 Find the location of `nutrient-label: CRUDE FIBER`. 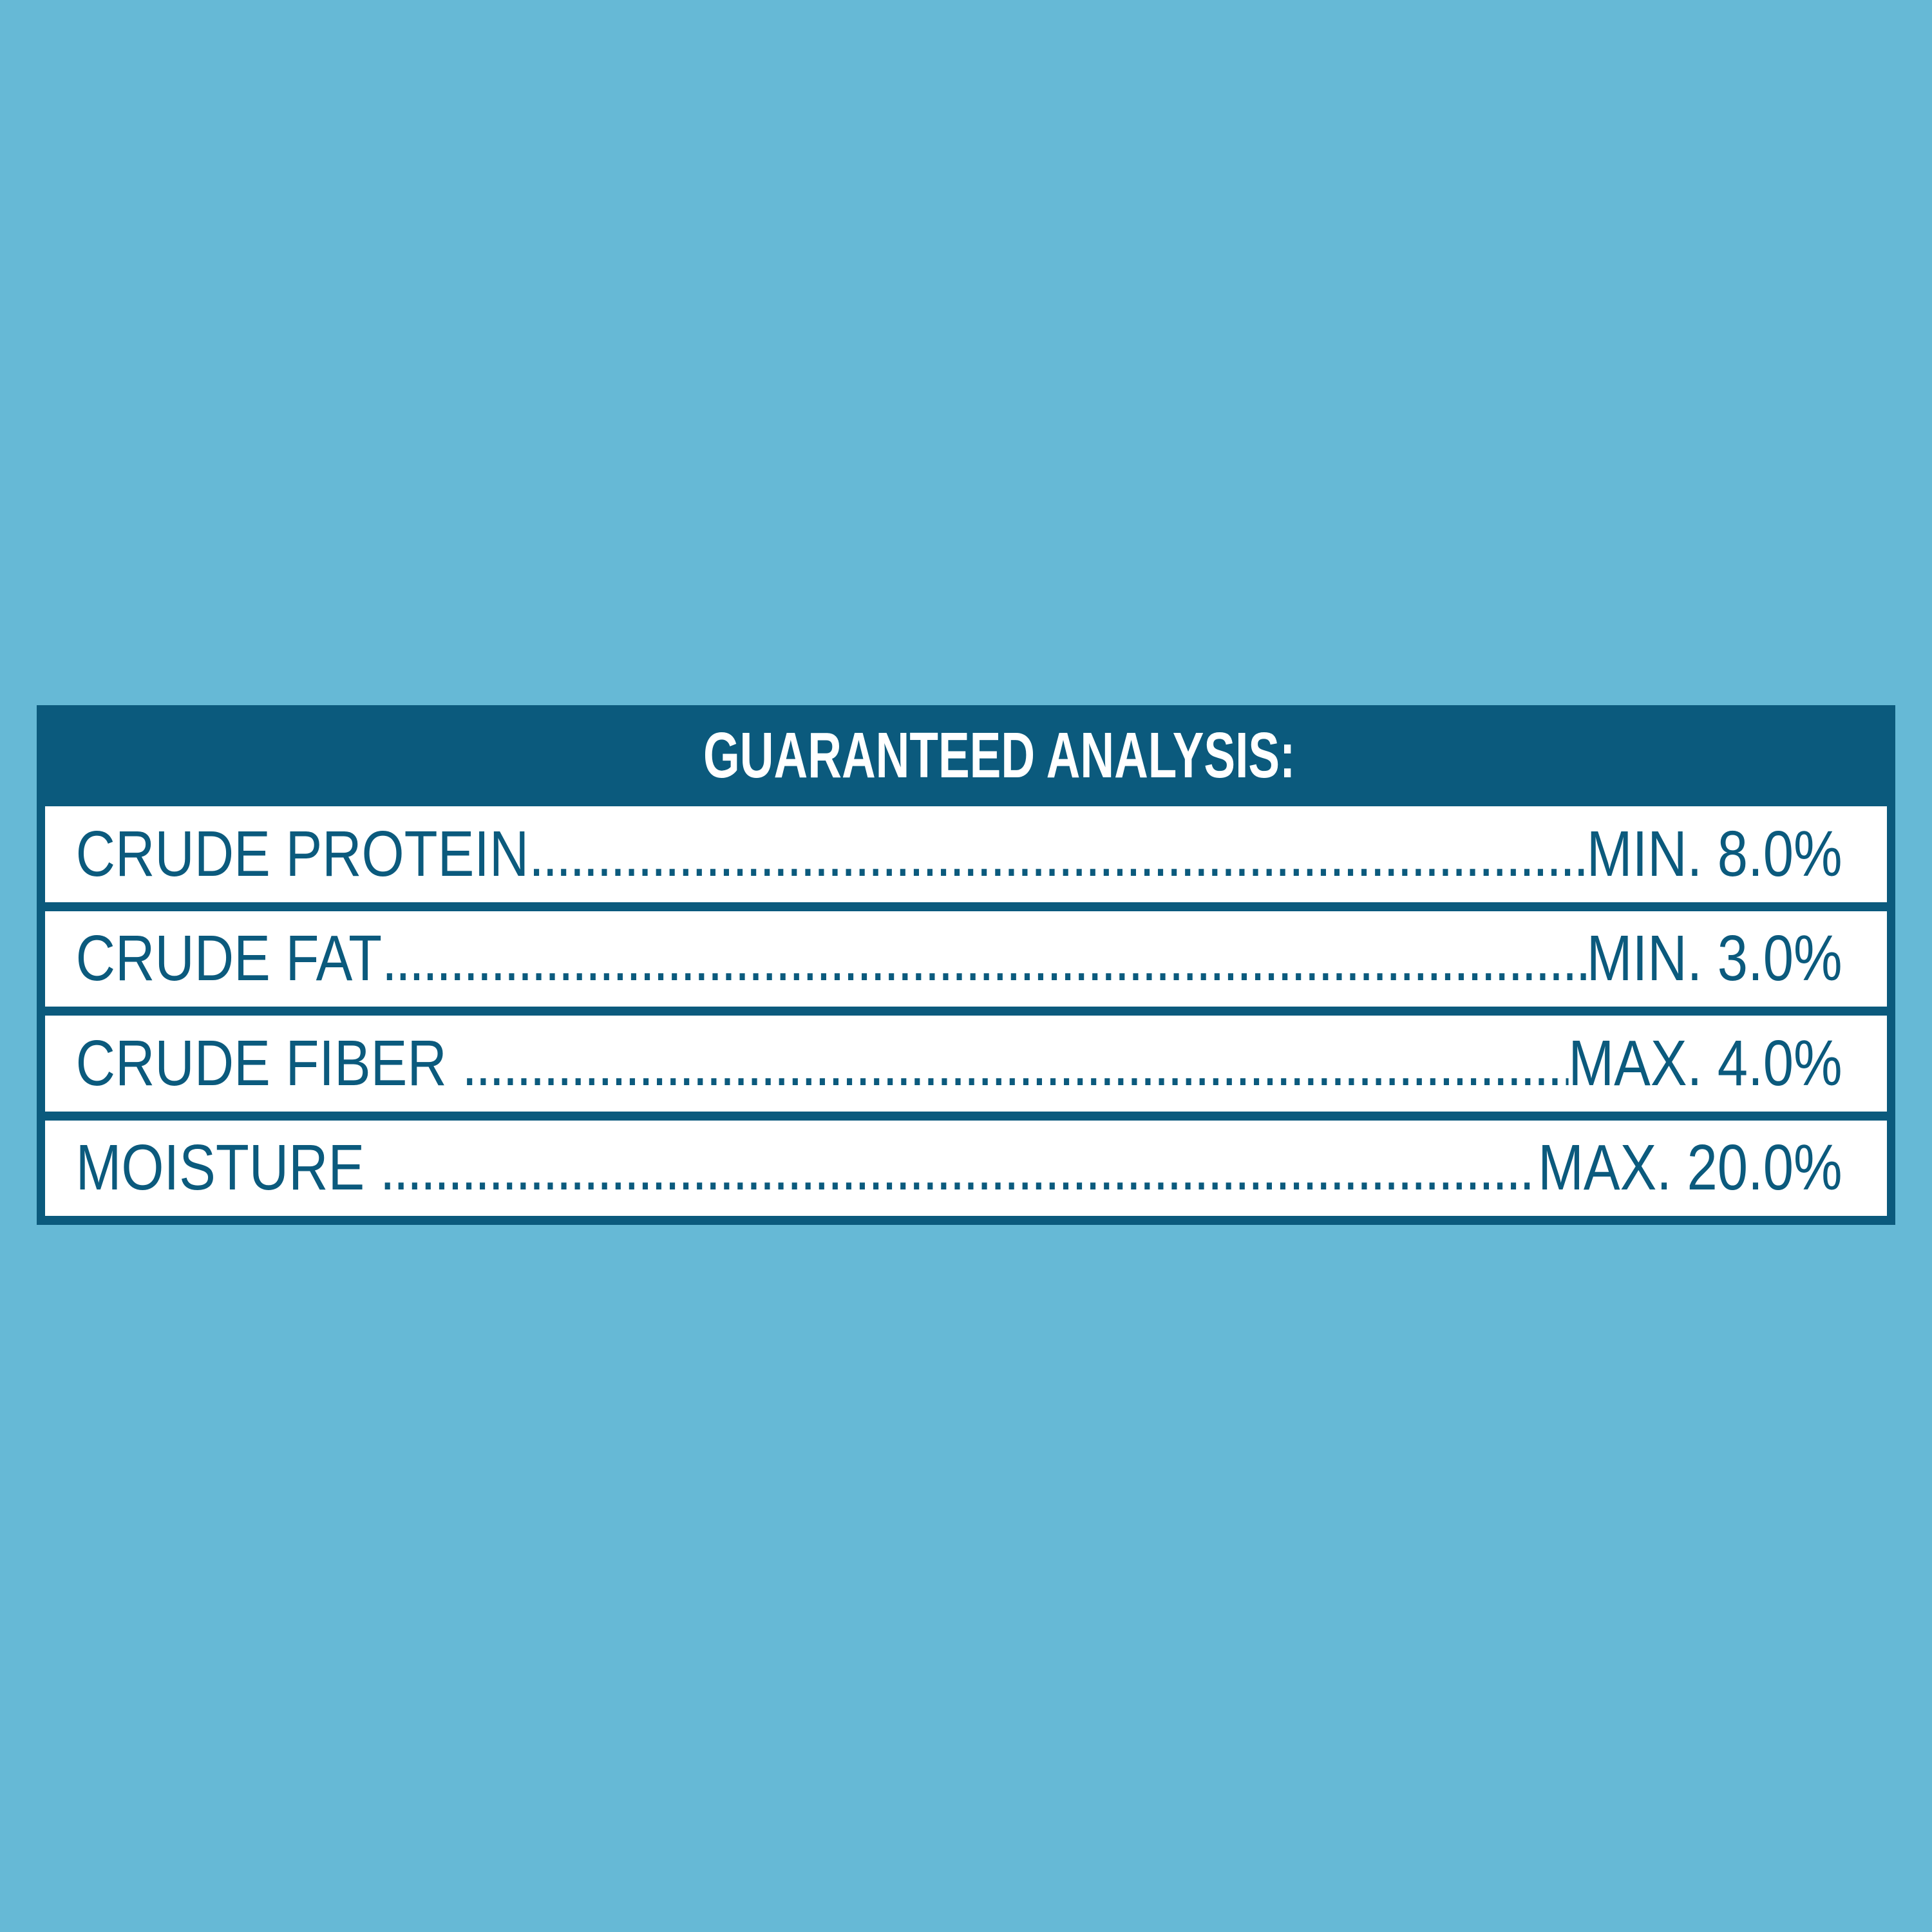

nutrient-label: CRUDE FIBER is located at coordinates (269, 1063).